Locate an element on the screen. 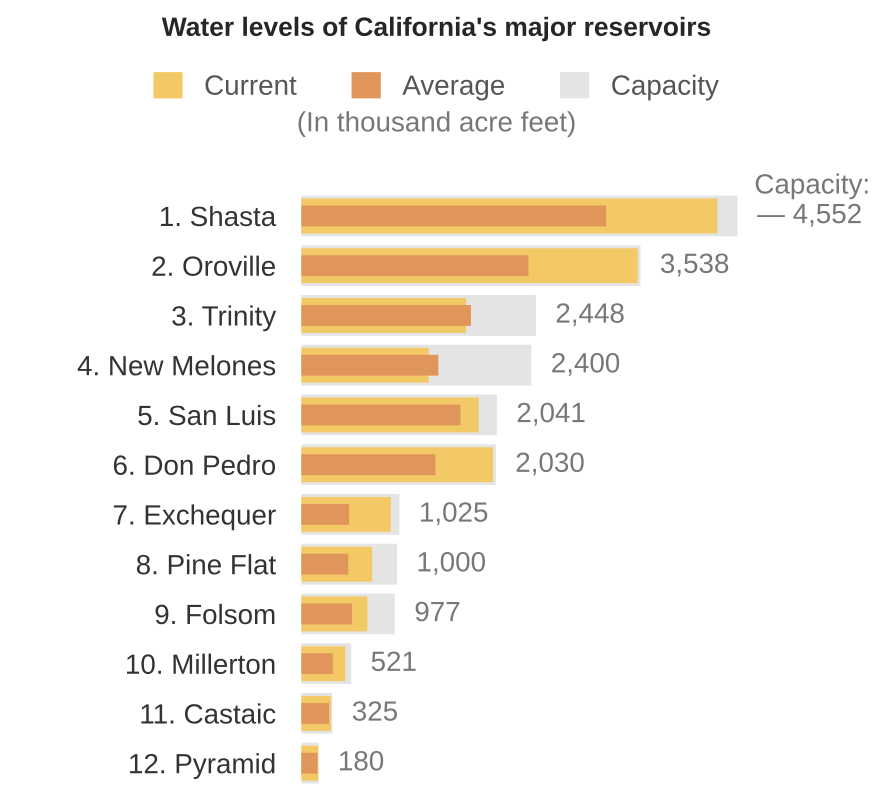 This screenshot has height=796, width=873. y-tick-label: 7. Exchequer is located at coordinates (195, 517).